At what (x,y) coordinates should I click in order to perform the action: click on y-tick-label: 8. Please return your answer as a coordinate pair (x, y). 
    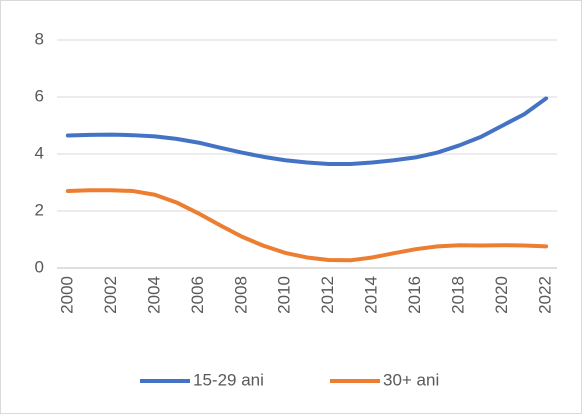
    Looking at the image, I should click on (39, 38).